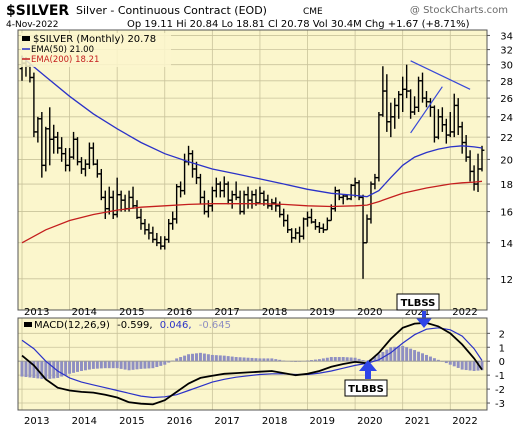 This screenshot has width=520, height=433. Describe the element at coordinates (506, 82) in the screenshot. I see `price-tick-label-28: 28` at that location.